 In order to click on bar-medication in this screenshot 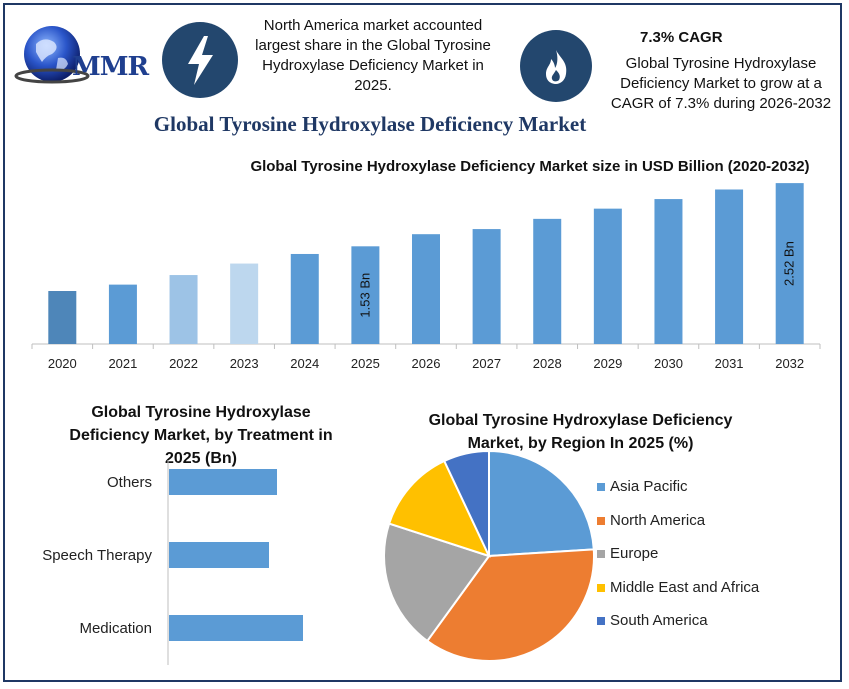, I will do `click(236, 628)`.